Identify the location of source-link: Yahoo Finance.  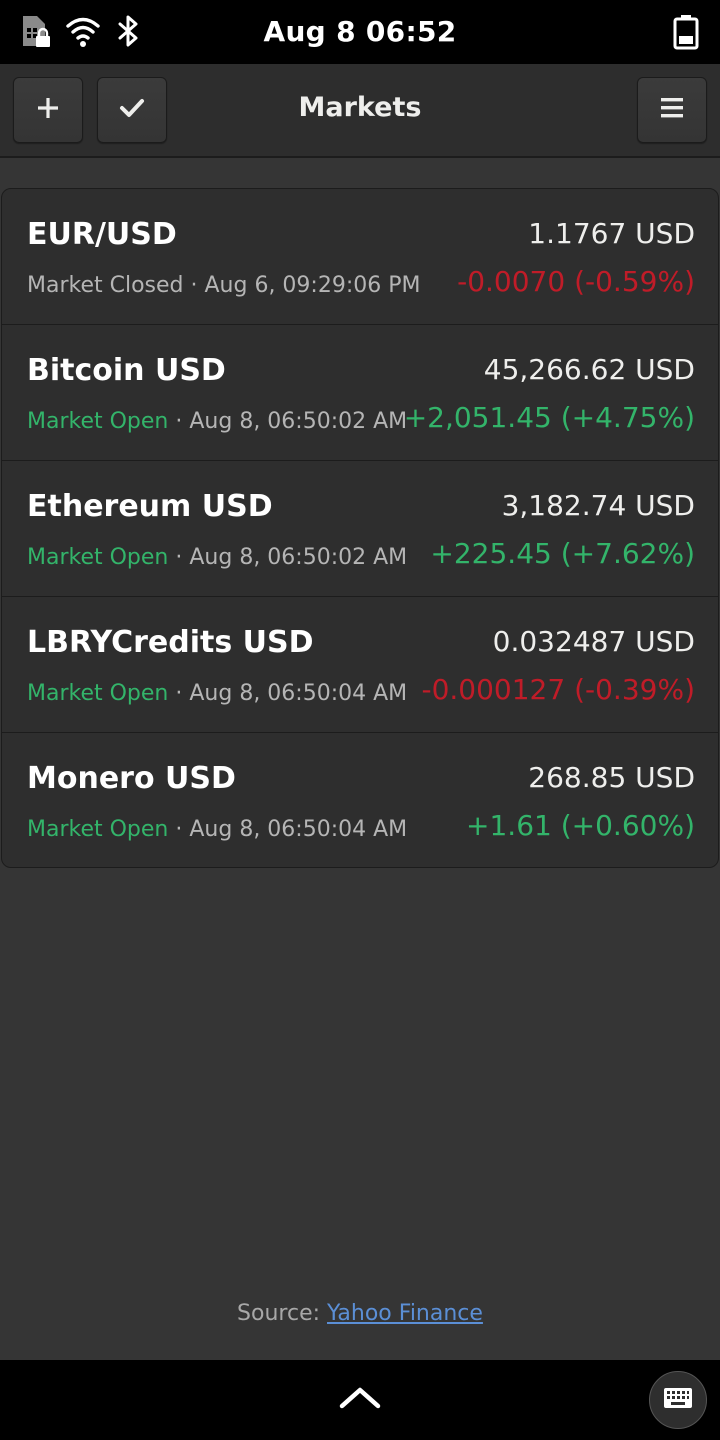
(405, 1313).